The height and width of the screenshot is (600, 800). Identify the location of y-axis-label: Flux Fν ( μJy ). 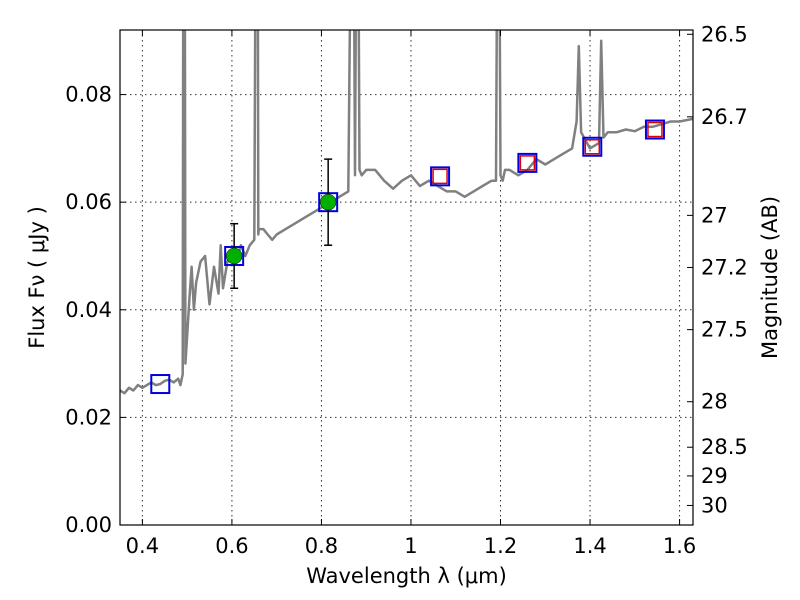
(37, 277).